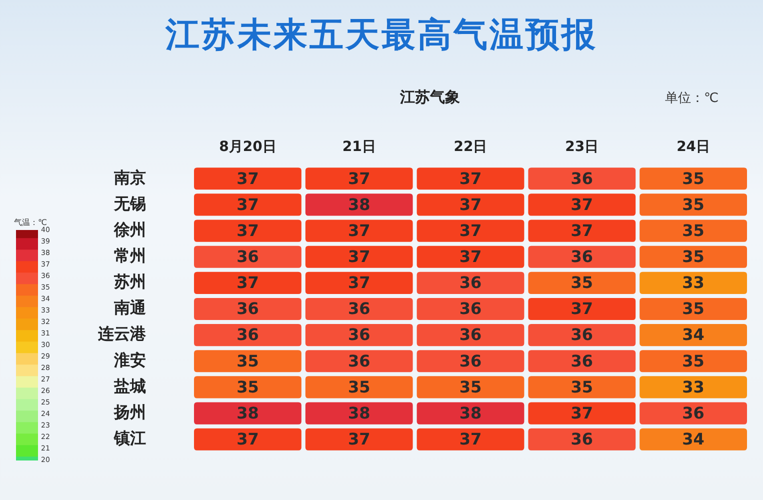  Describe the element at coordinates (129, 438) in the screenshot. I see `y-tick-label: 镇江` at that location.